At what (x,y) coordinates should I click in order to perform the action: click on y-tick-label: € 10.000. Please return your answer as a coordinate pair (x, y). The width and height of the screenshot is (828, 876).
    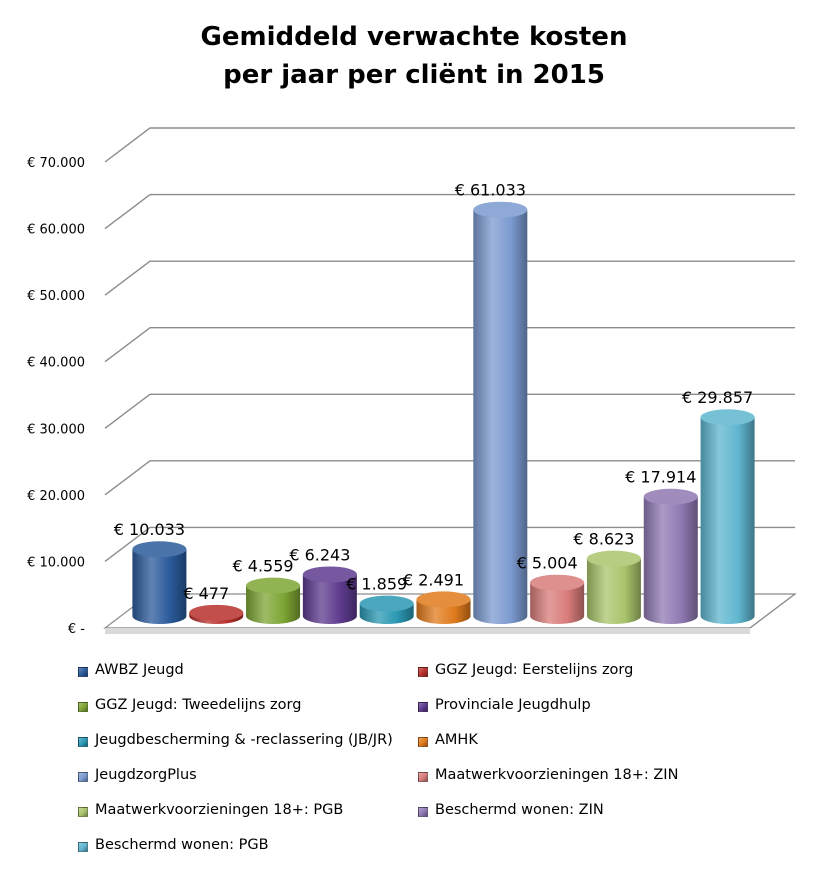
    Looking at the image, I should click on (56, 562).